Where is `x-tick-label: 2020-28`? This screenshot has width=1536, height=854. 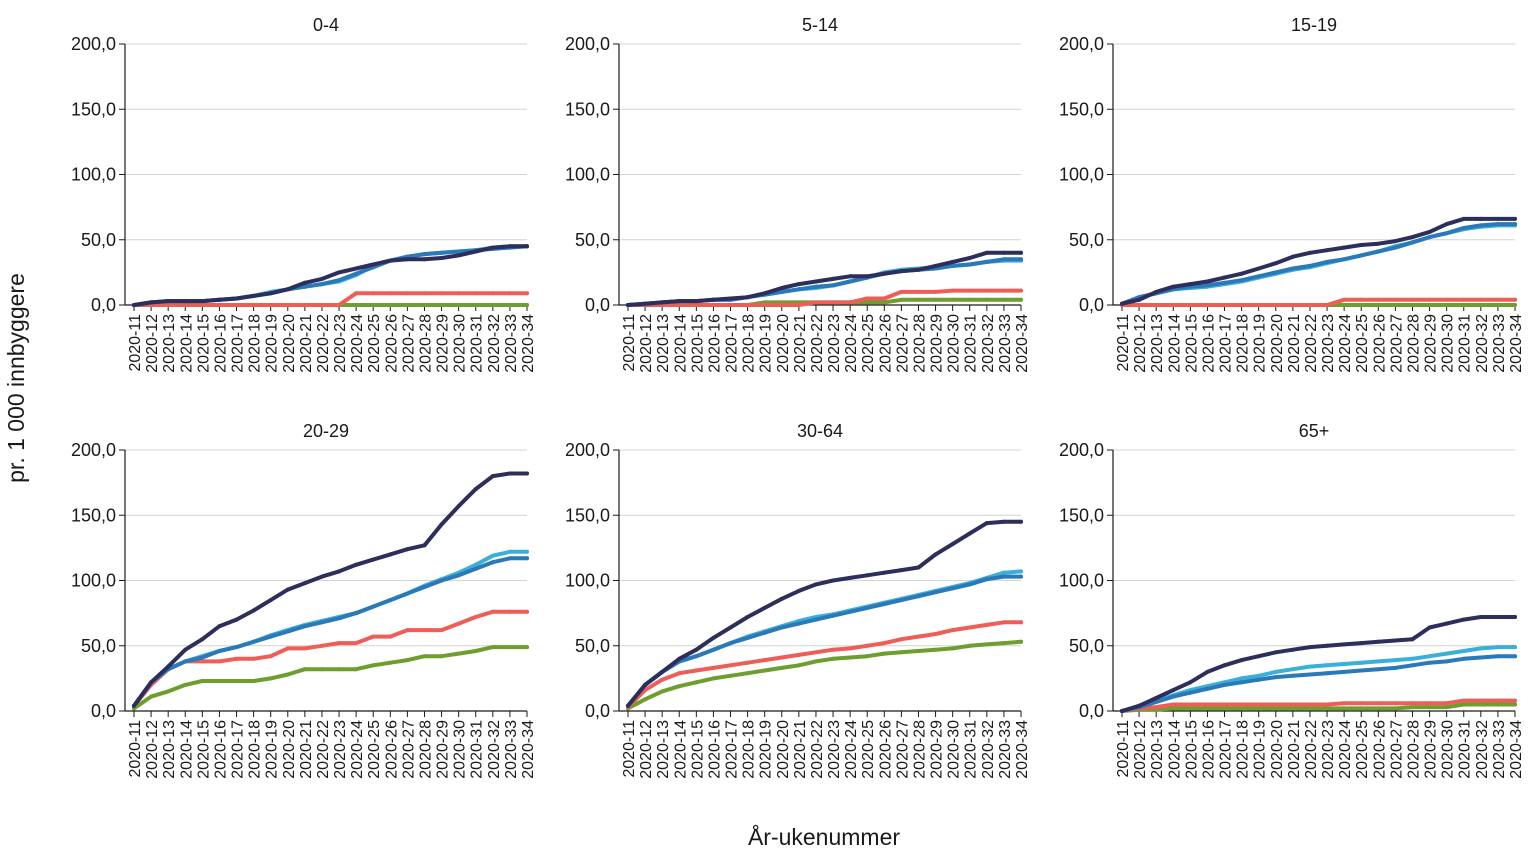 x-tick-label: 2020-28 is located at coordinates (425, 343).